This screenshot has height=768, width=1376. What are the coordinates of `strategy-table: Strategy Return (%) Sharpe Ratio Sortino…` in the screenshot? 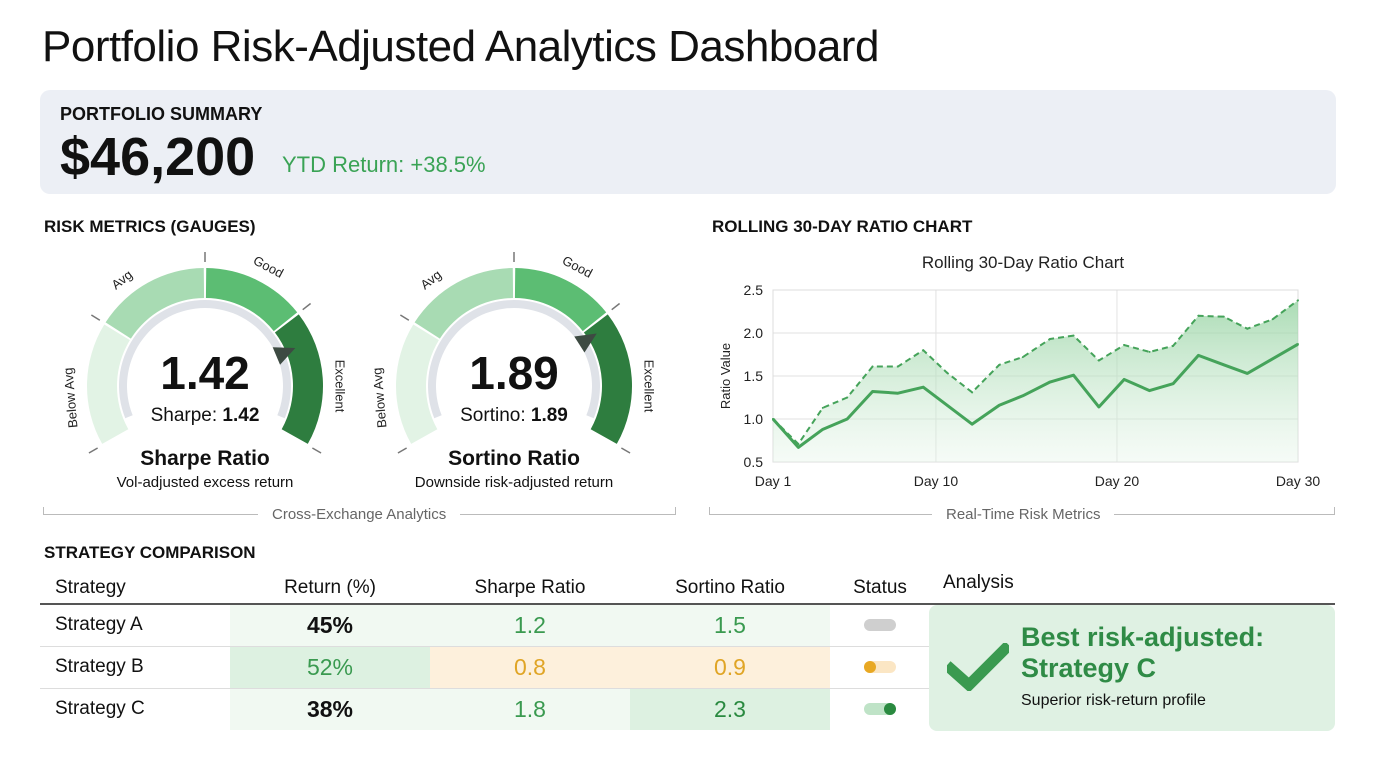 It's located at (485, 651).